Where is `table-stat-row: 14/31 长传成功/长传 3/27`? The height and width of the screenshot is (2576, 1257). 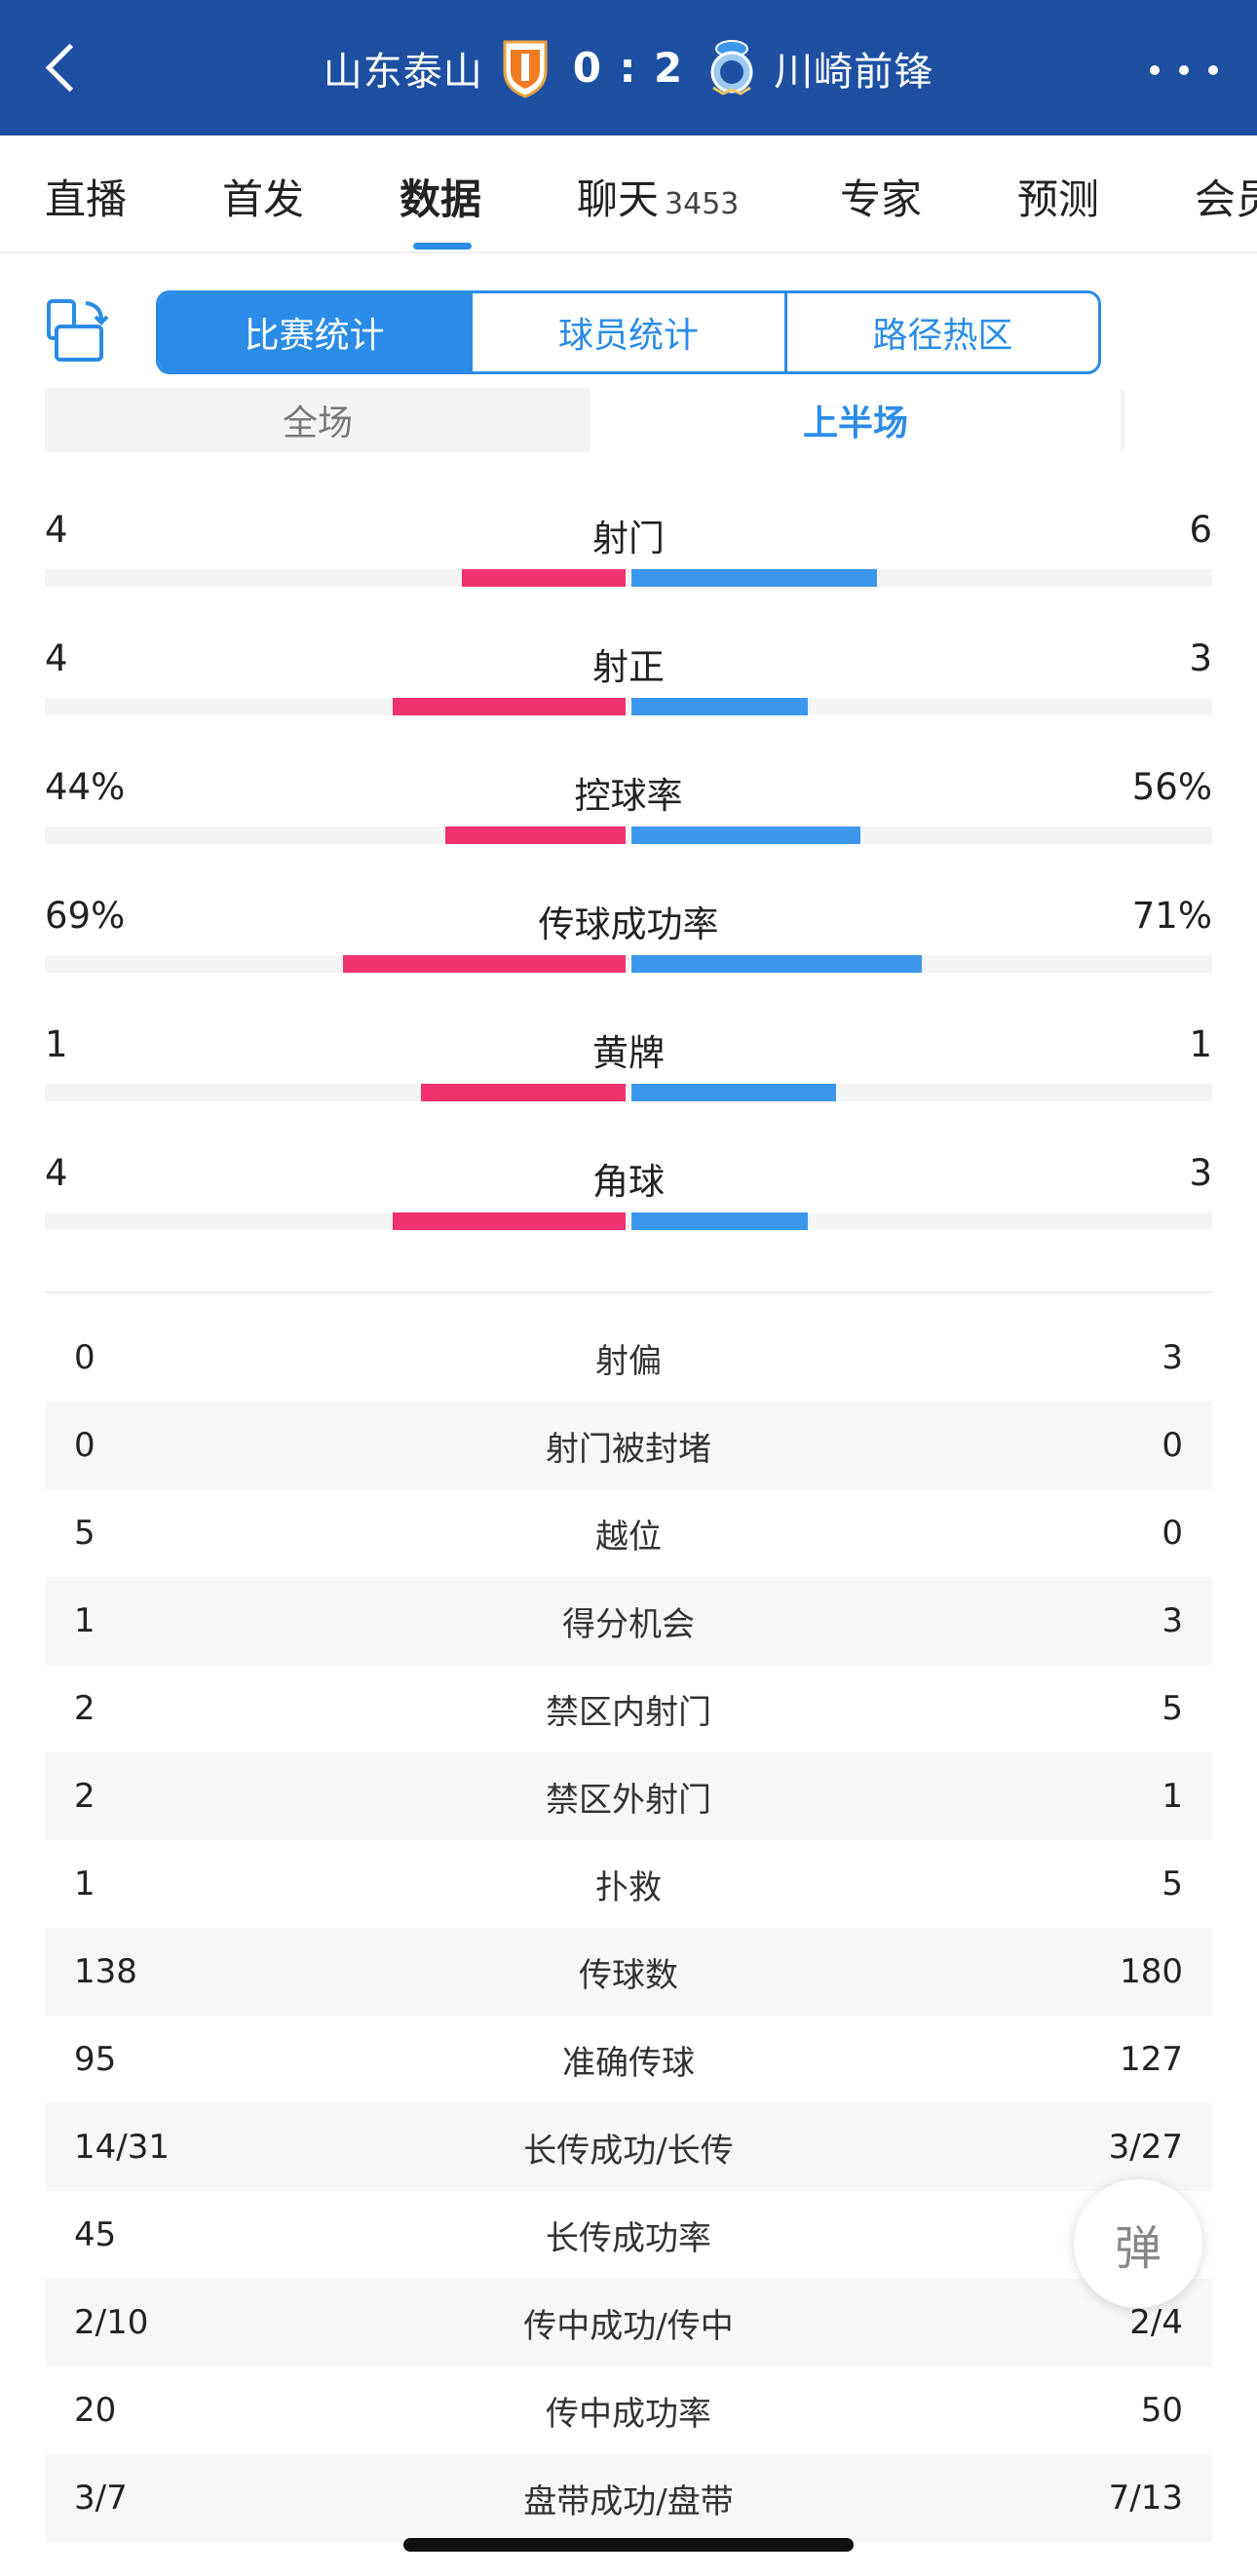 table-stat-row: 14/31 长传成功/长传 3/27 is located at coordinates (628, 2147).